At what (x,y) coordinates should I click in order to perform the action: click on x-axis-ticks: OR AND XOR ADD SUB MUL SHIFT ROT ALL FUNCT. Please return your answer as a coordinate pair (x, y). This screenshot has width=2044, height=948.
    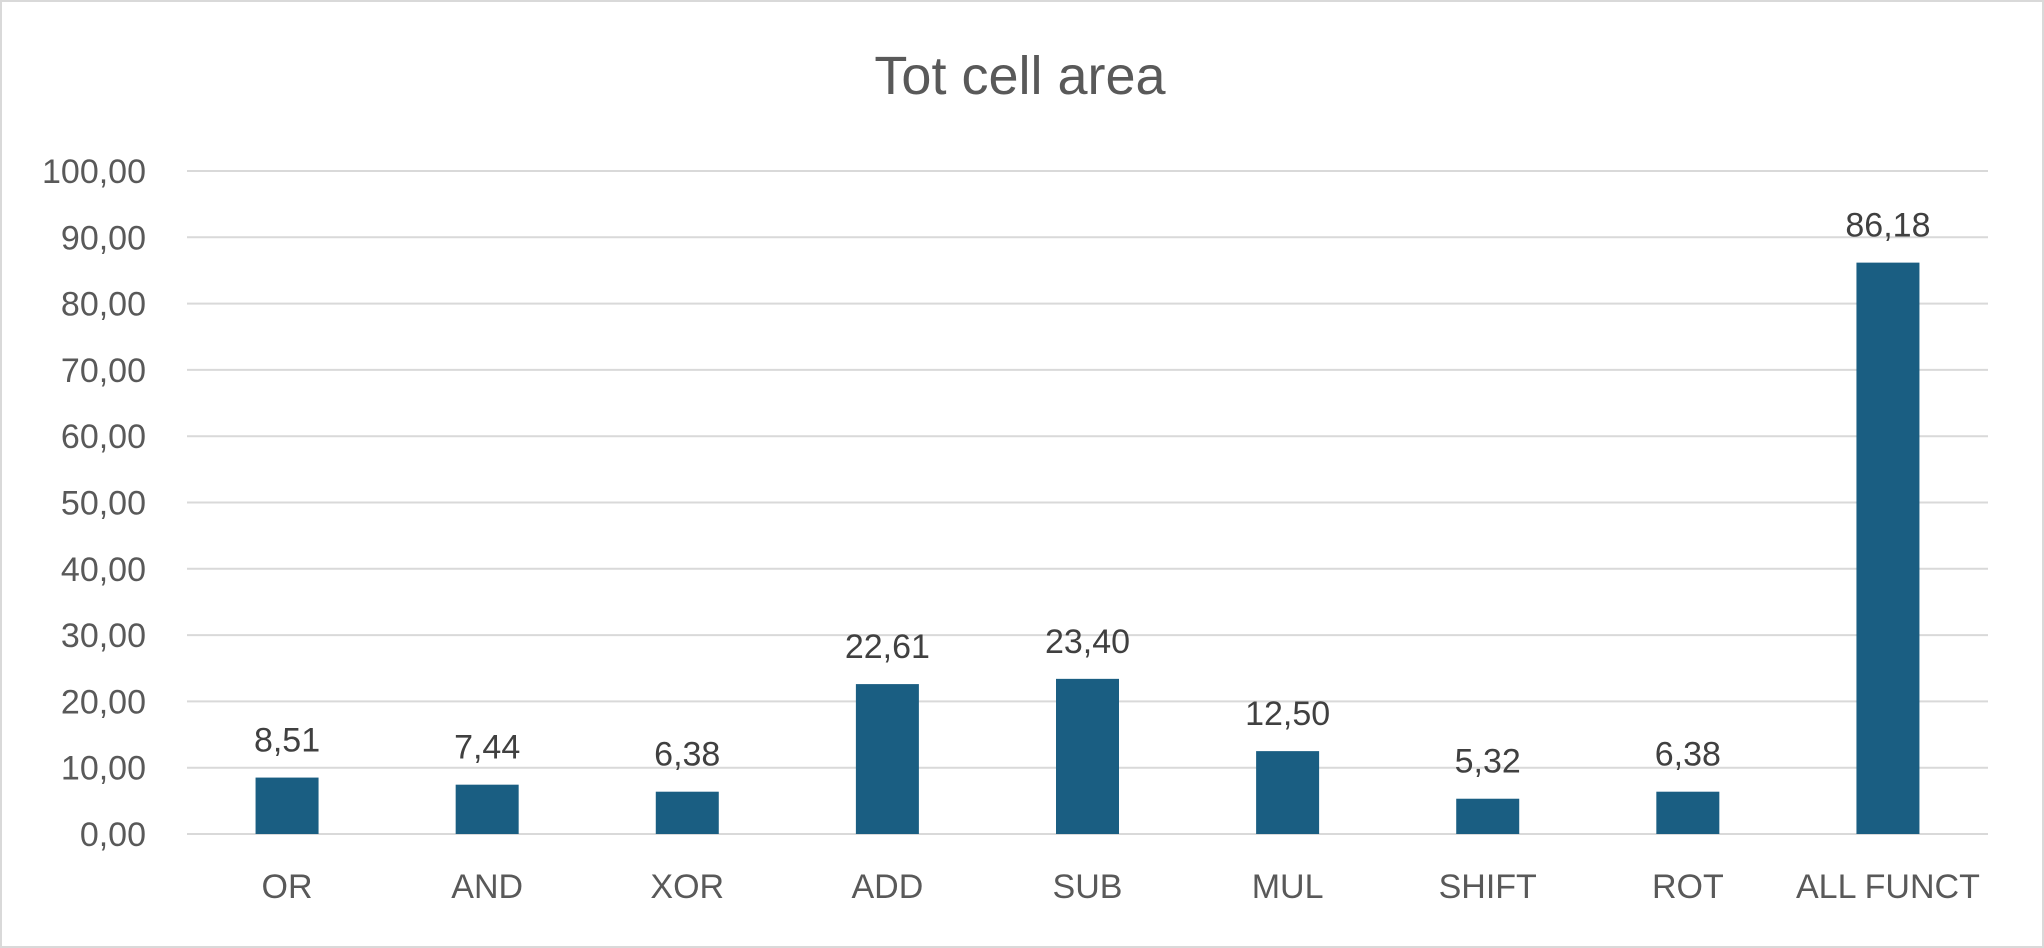
    Looking at the image, I should click on (1121, 887).